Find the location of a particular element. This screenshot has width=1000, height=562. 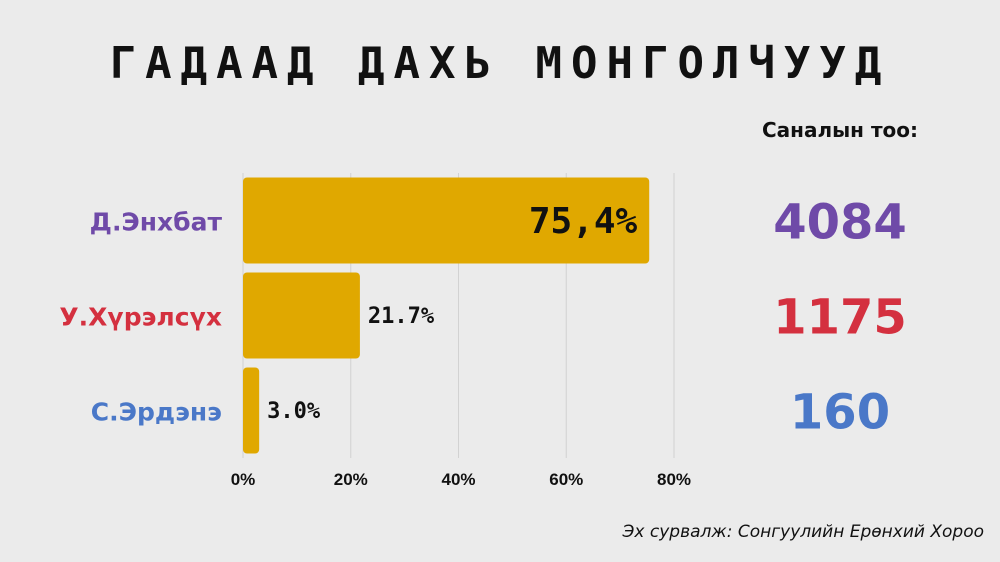

vote-count-2: 160 is located at coordinates (840, 413).